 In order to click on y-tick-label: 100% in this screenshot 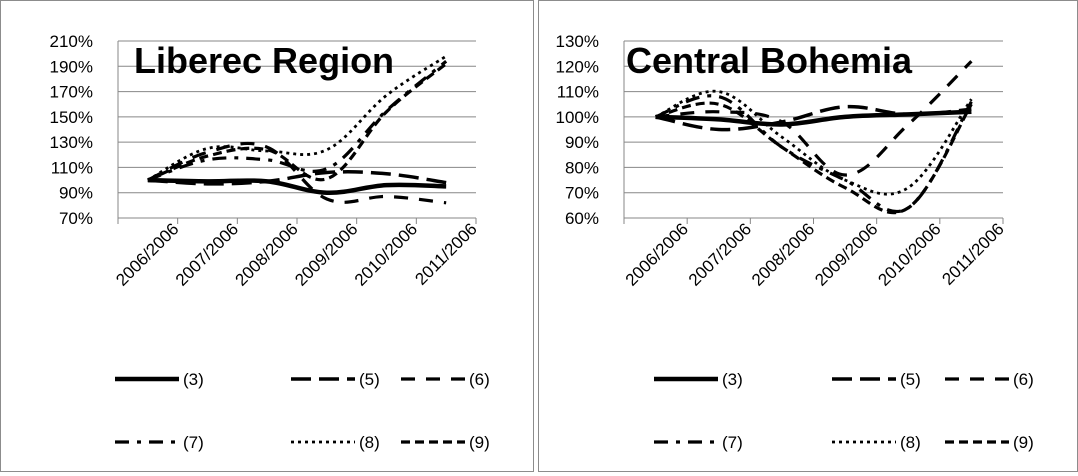, I will do `click(577, 117)`.